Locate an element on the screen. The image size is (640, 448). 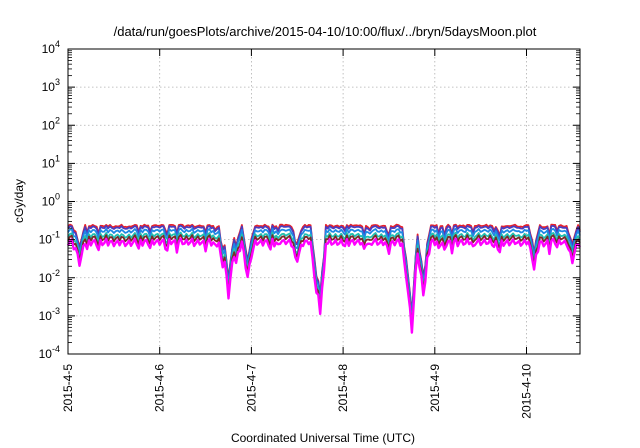
y-tick-label: 10² is located at coordinates (51, 123).